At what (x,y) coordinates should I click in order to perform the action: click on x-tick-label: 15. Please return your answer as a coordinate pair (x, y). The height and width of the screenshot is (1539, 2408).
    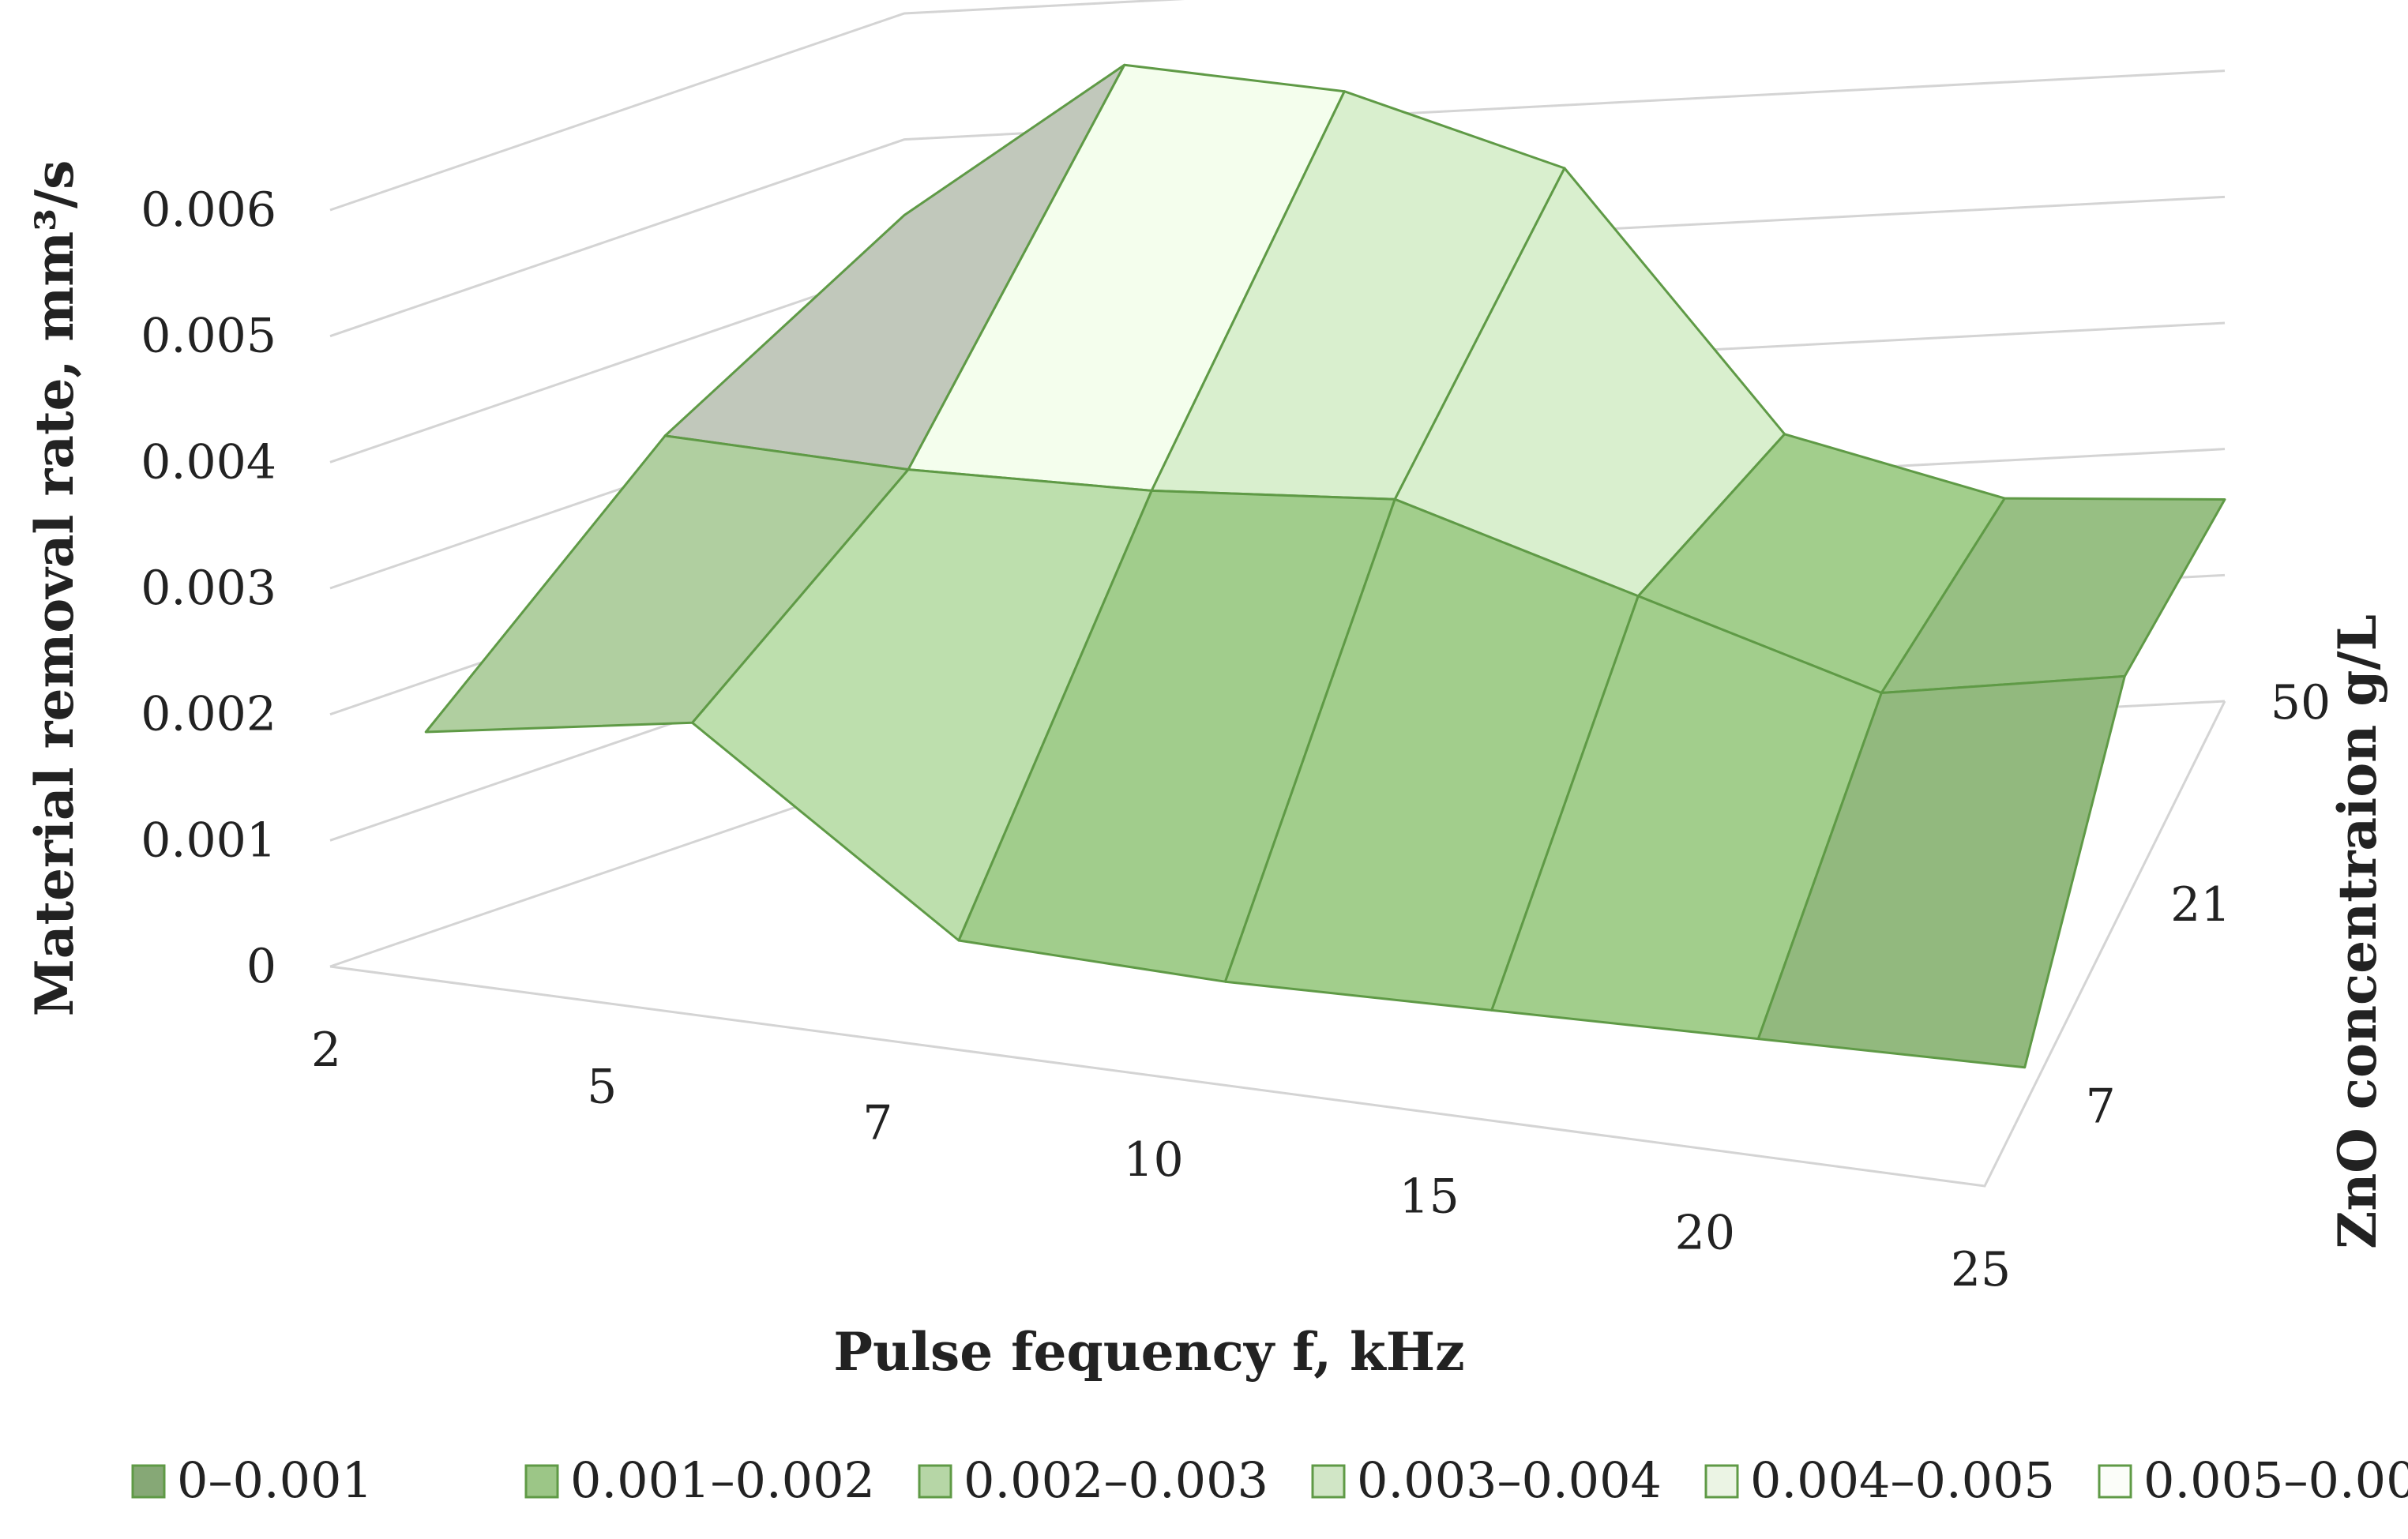
    Looking at the image, I should click on (1429, 1196).